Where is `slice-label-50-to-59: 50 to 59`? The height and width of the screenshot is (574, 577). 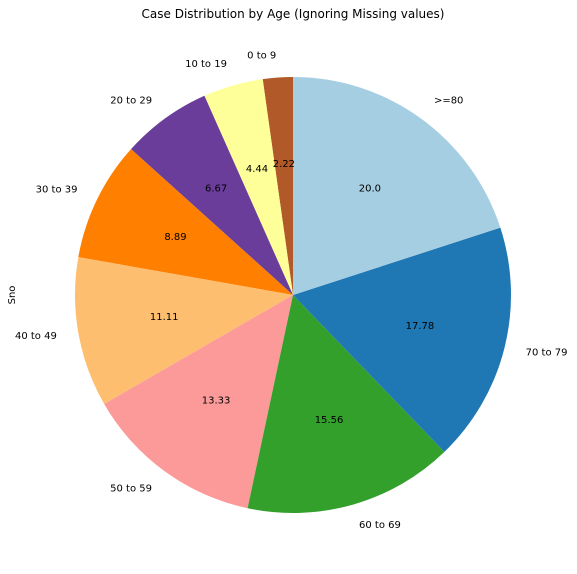
slice-label-50-to-59: 50 to 59 is located at coordinates (131, 488).